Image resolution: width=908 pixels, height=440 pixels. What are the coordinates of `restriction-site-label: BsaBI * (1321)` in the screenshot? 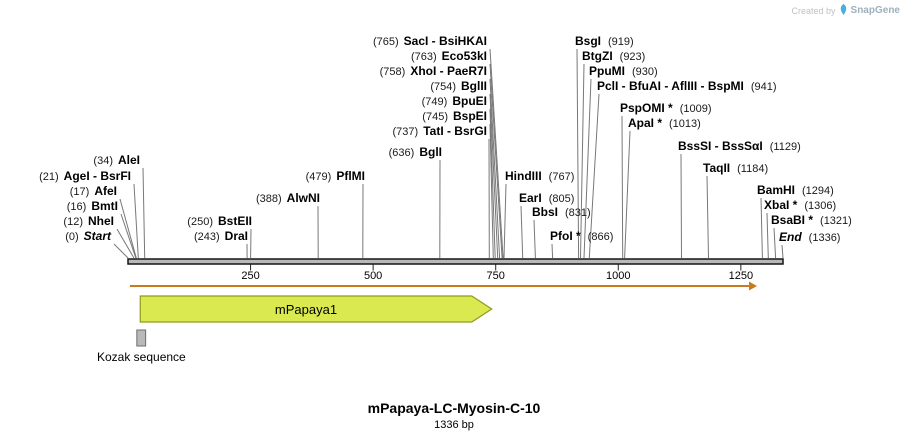 It's located at (811, 221).